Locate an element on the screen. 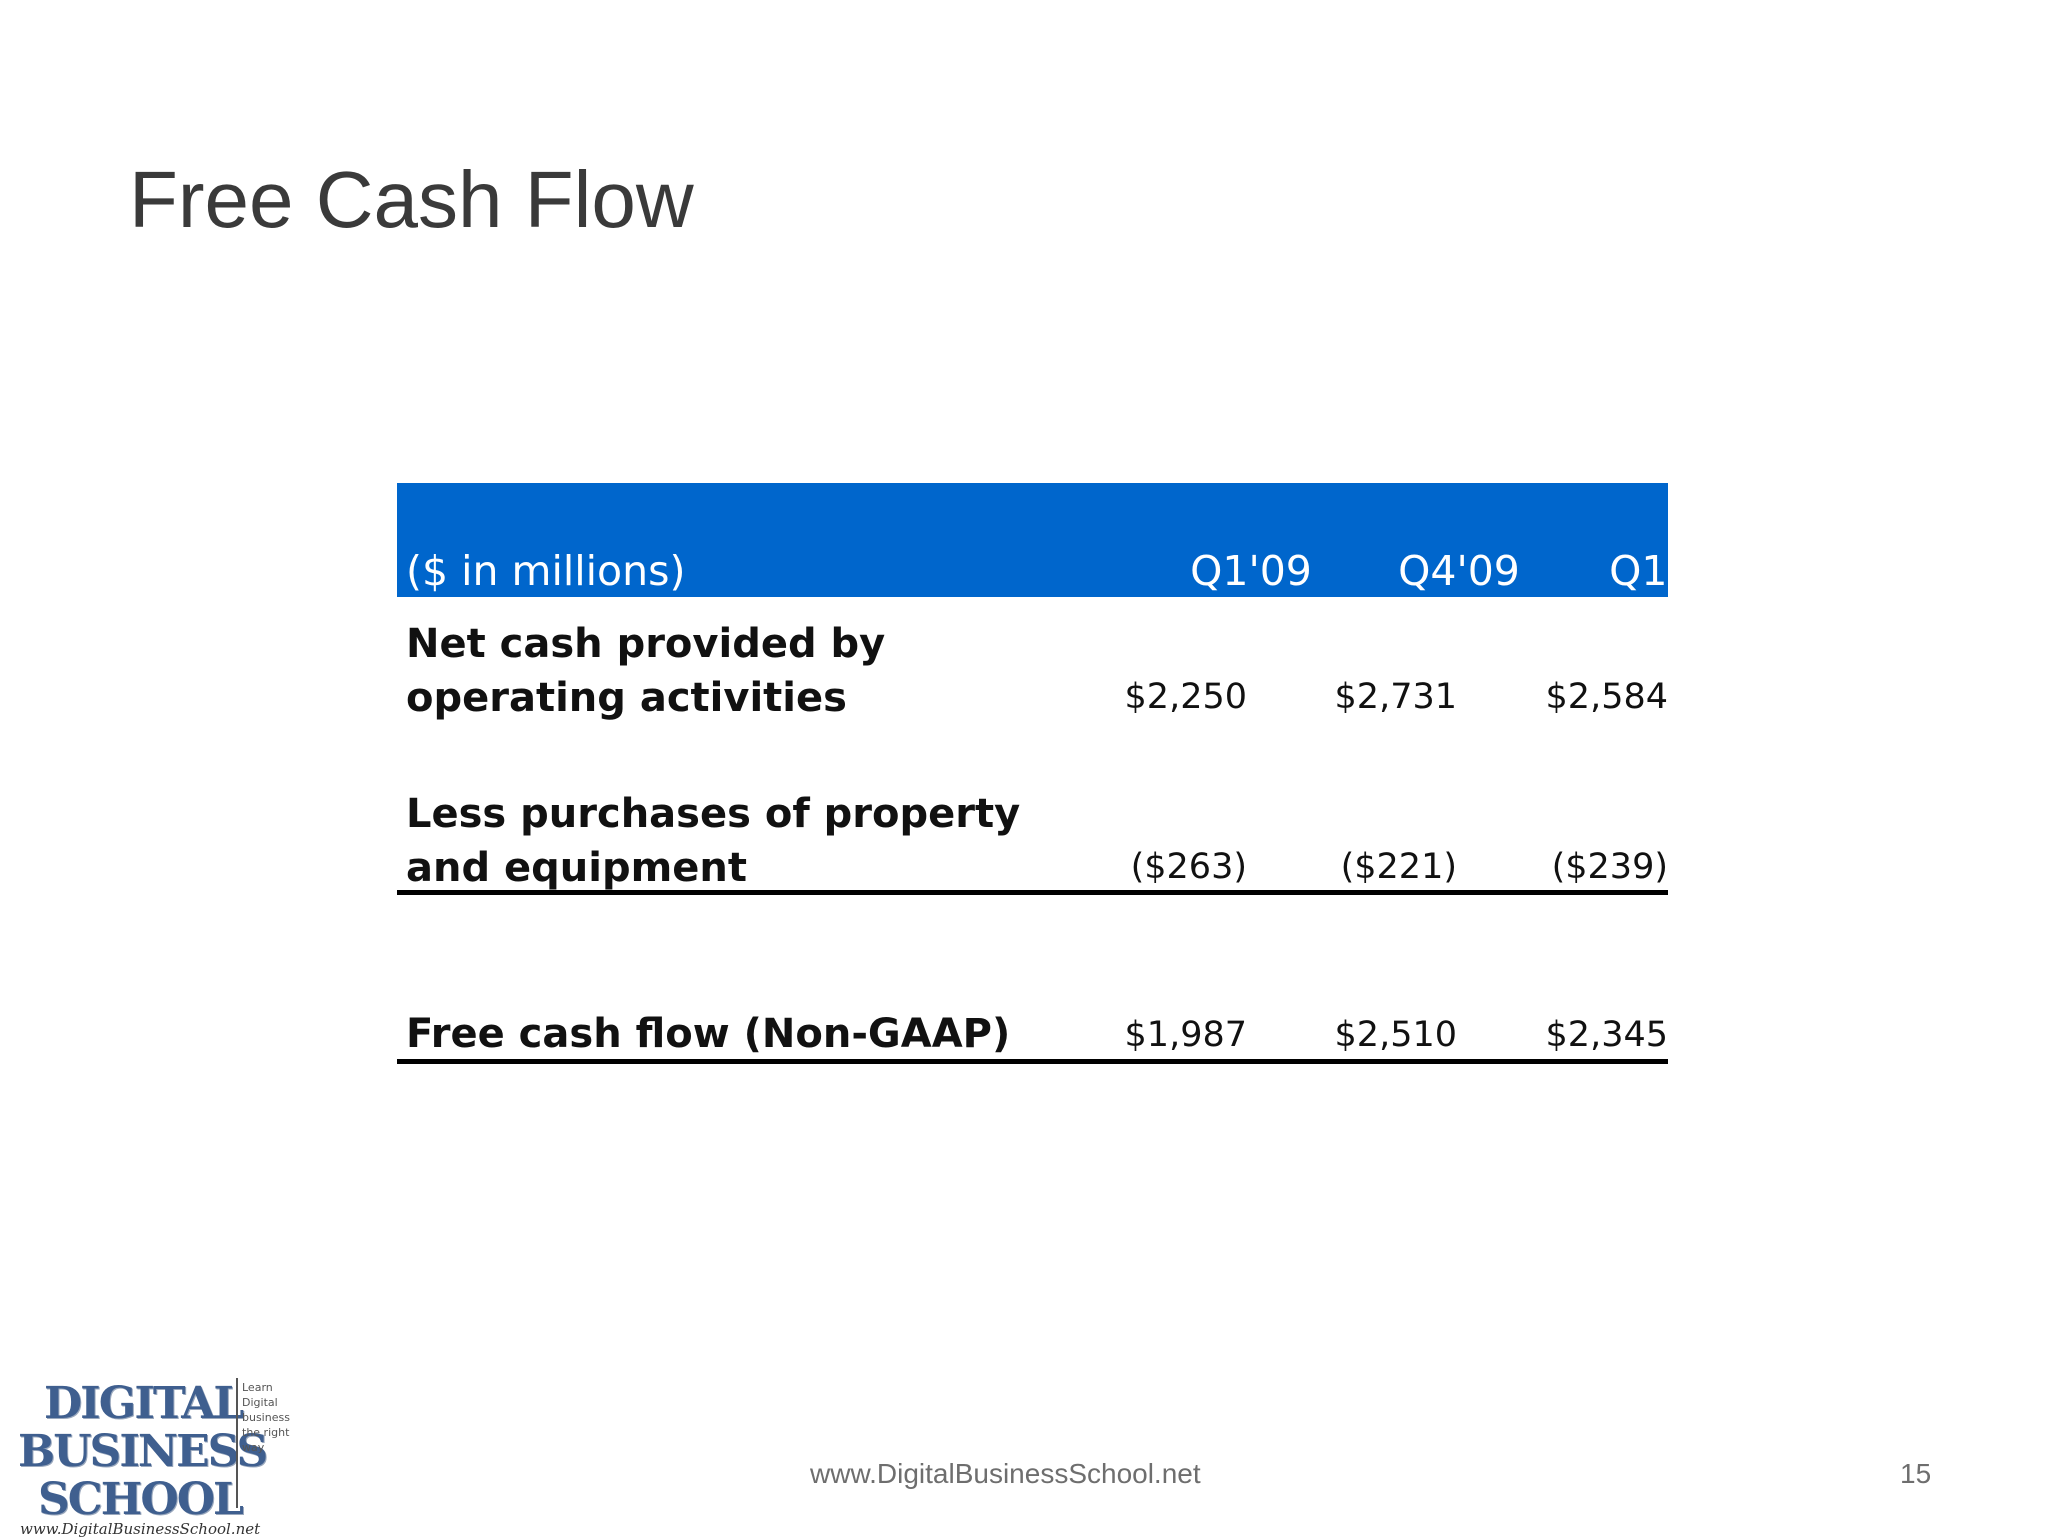  value-fcf-q1-09: $1,987 is located at coordinates (1185, 1035).